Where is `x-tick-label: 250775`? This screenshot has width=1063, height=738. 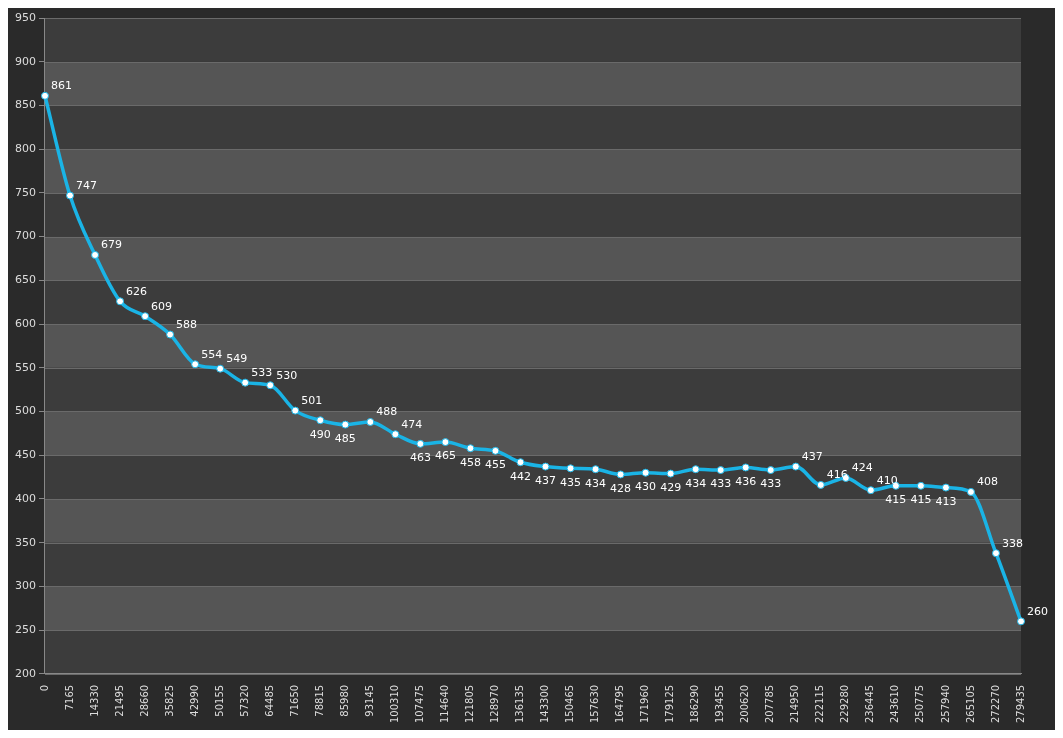 x-tick-label: 250775 is located at coordinates (920, 704).